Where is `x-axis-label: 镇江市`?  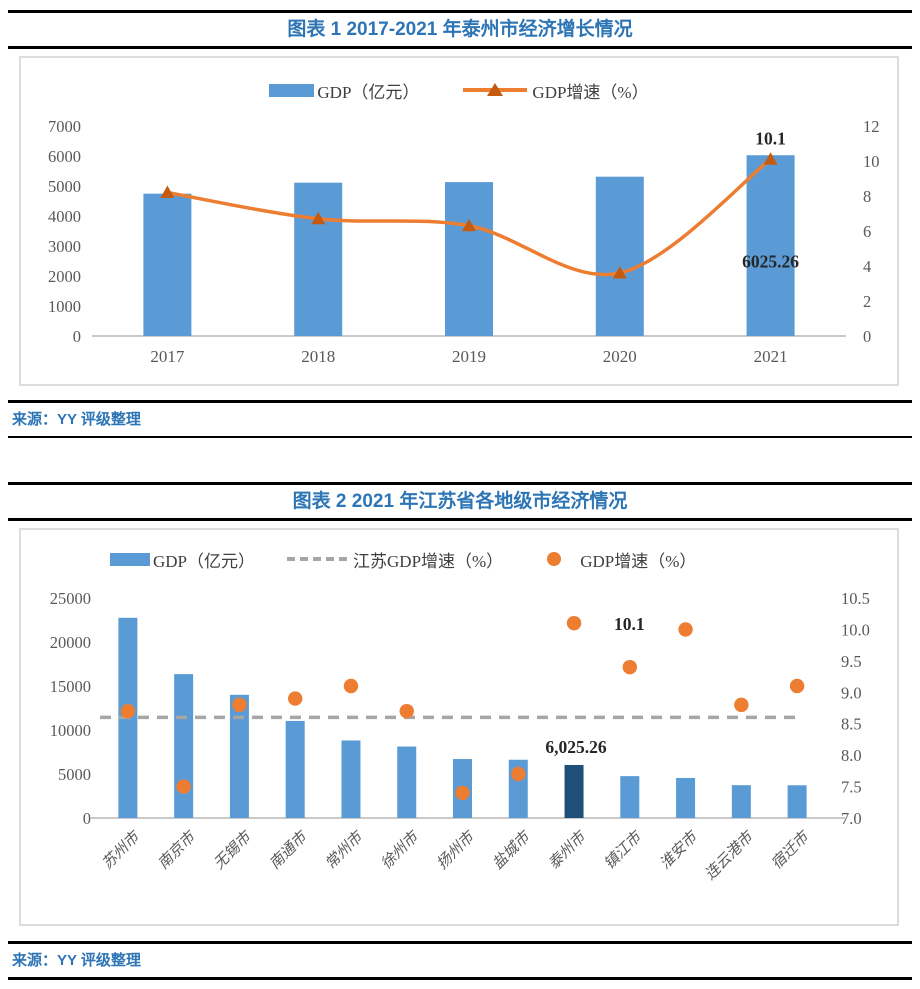 x-axis-label: 镇江市 is located at coordinates (623, 849).